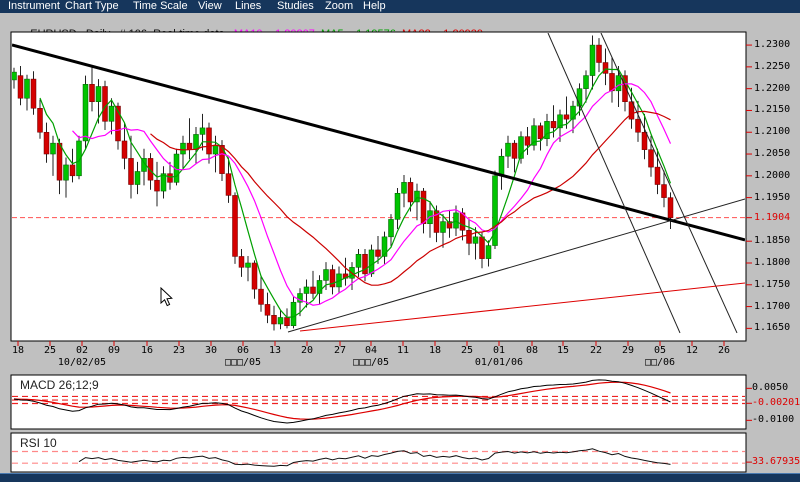  I want to click on date-tick-label: 13, so click(275, 350).